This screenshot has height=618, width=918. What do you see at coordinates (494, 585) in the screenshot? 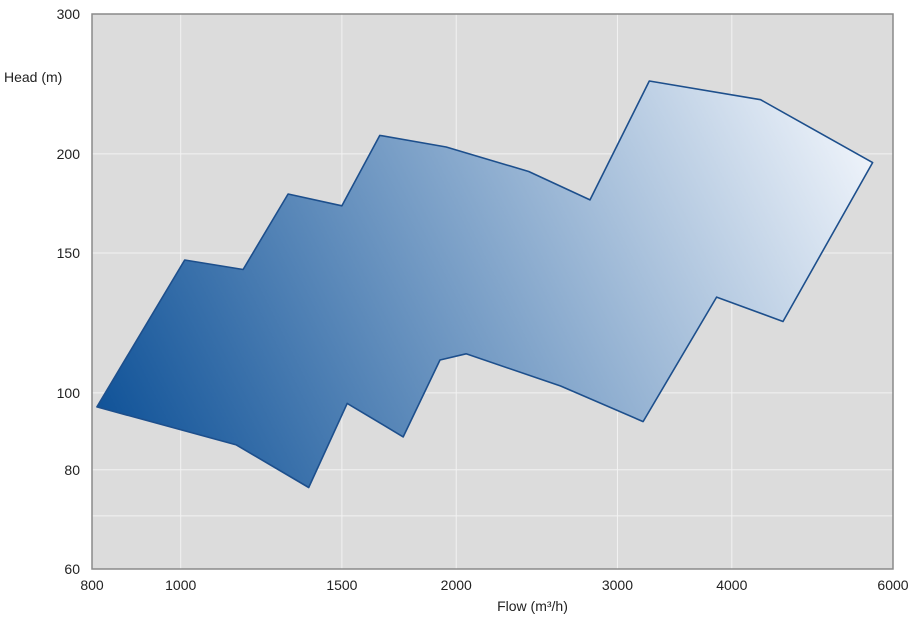
I see `x-axis-ticks: 800 1000 1500 2000 3000 4000 6000` at bounding box center [494, 585].